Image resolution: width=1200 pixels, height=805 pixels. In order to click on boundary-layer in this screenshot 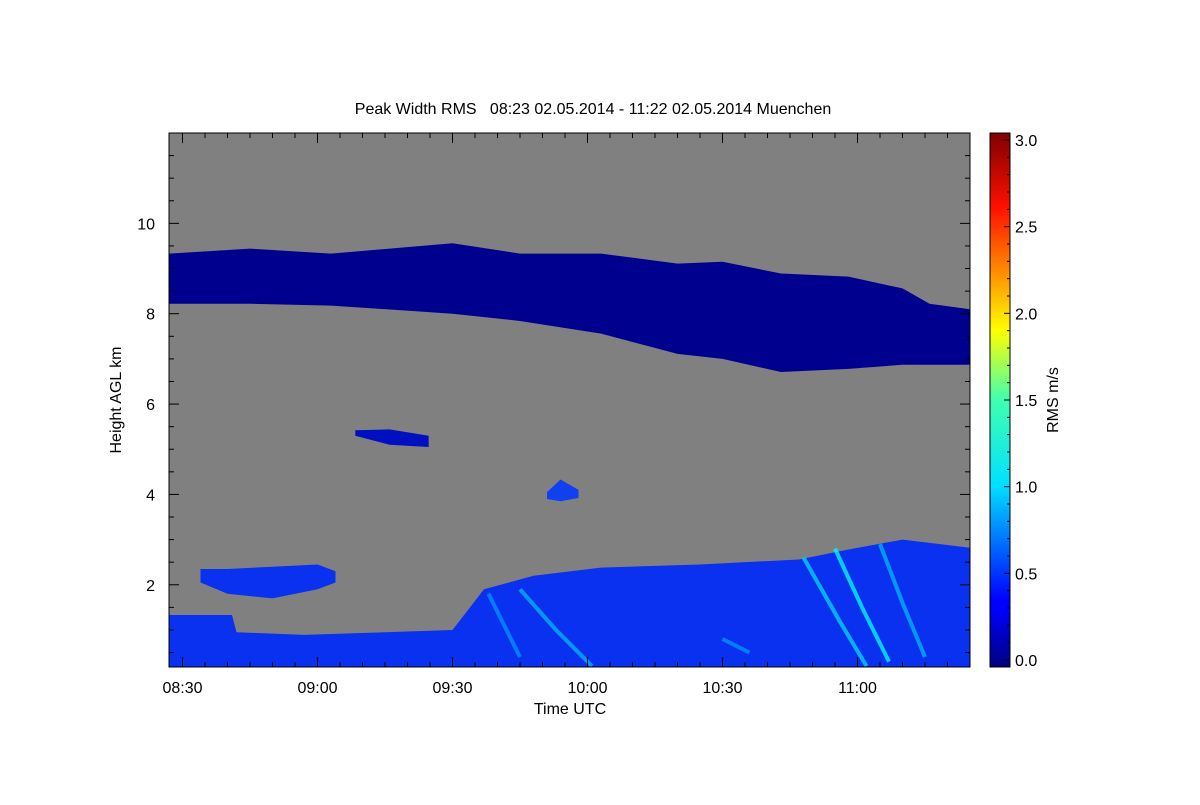, I will do `click(569, 603)`.